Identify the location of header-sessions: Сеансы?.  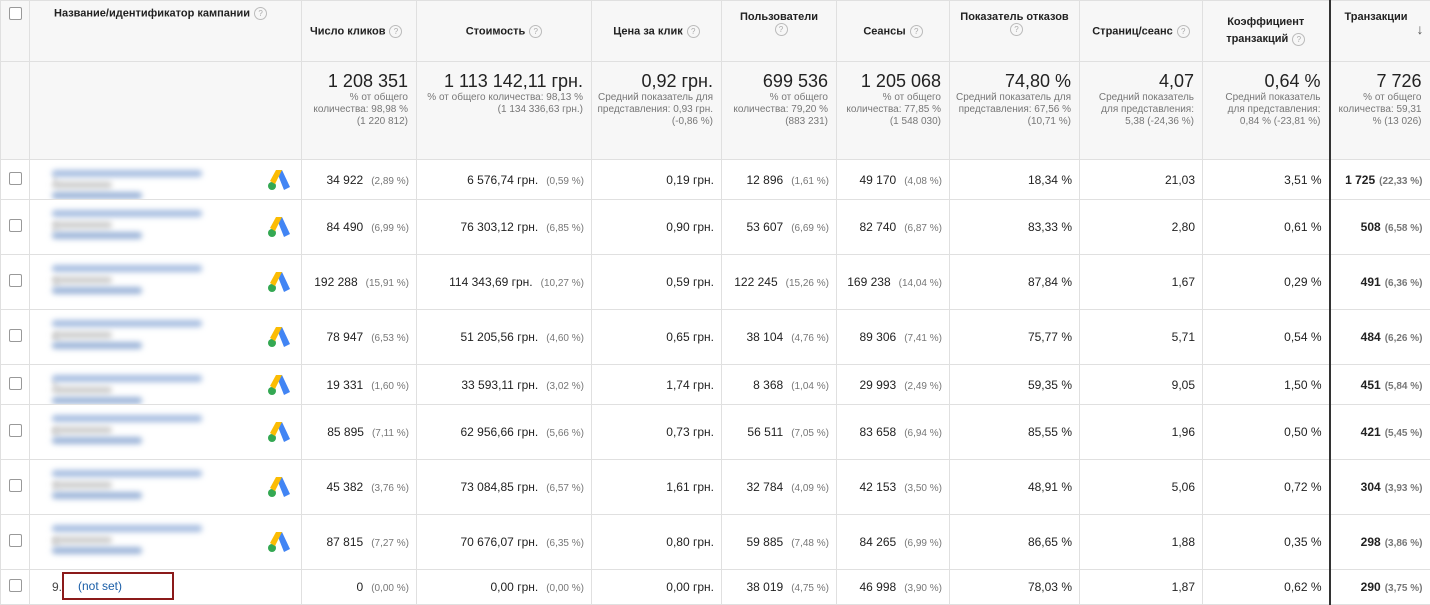
(893, 31).